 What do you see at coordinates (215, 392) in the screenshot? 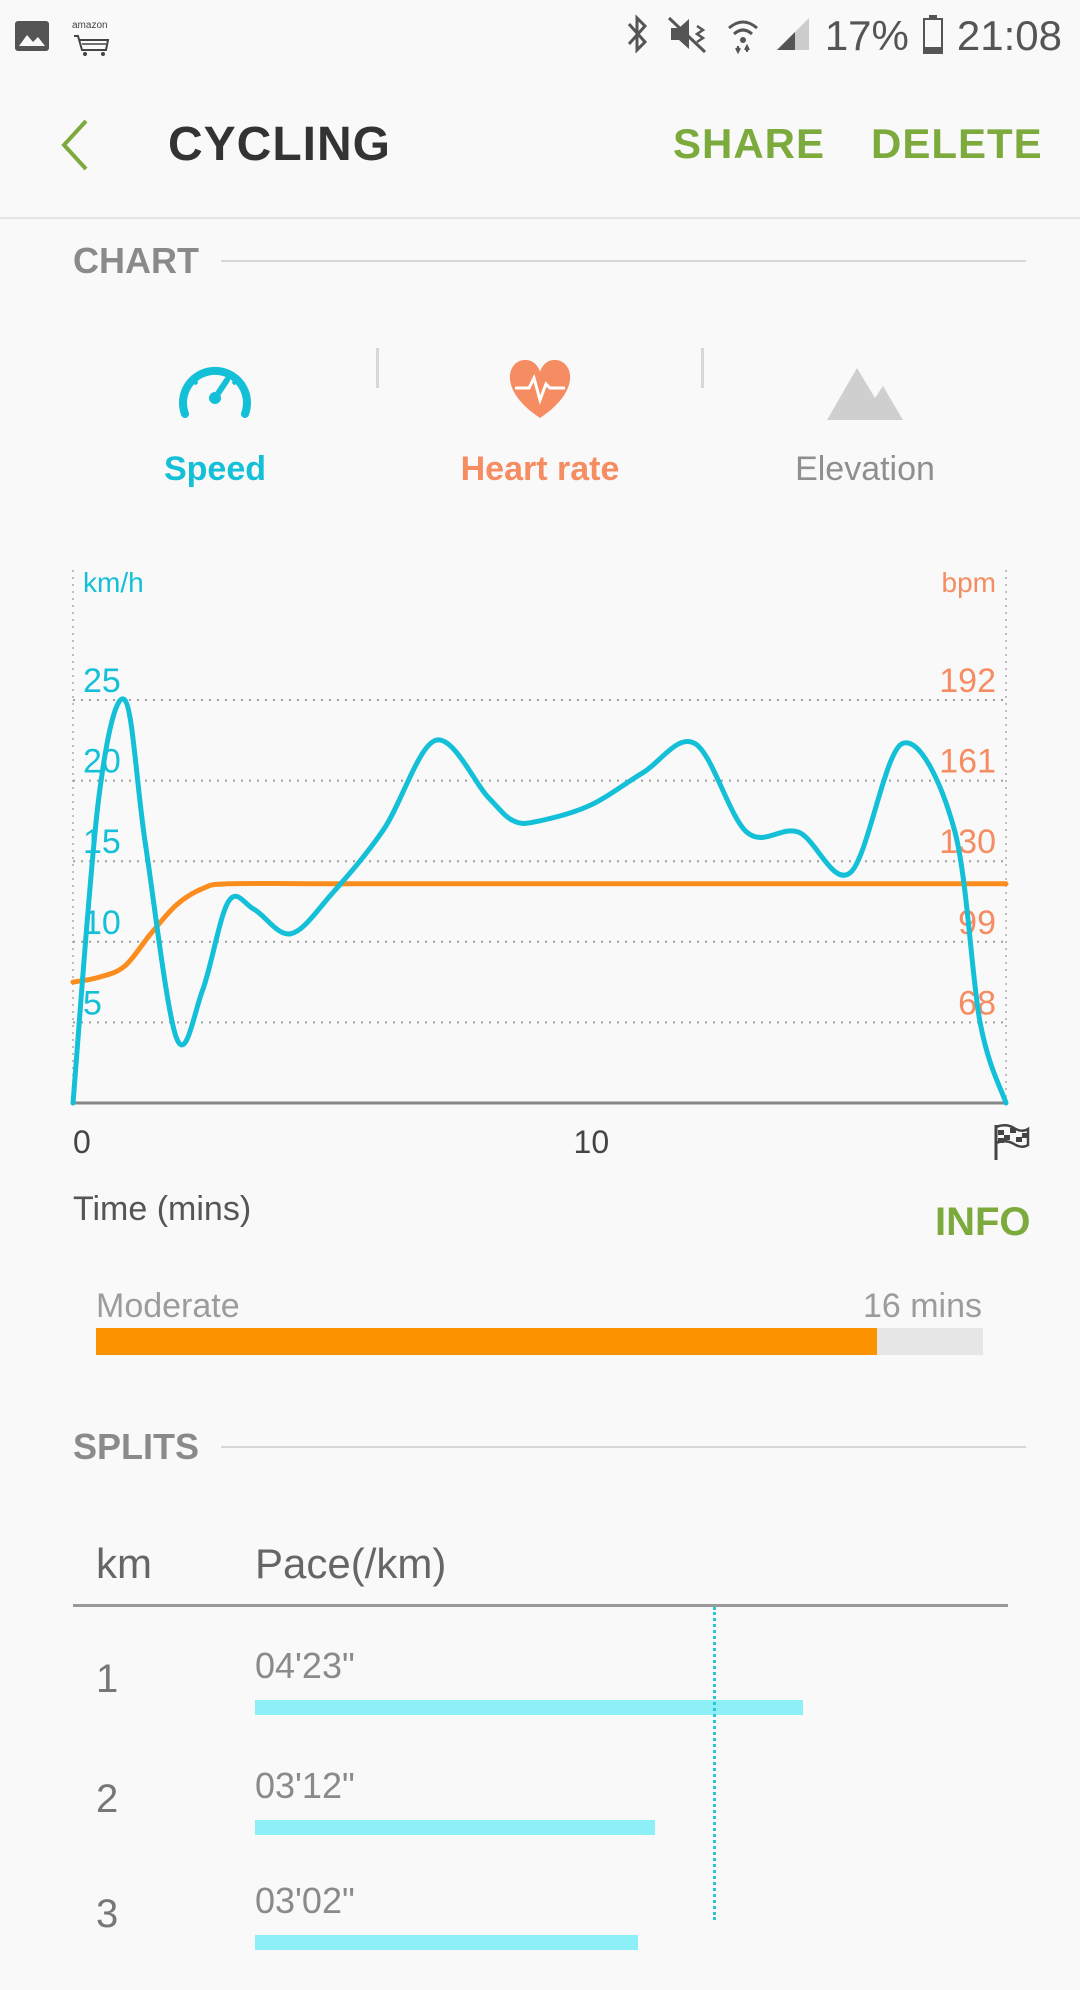
I see `speedometer-icon` at bounding box center [215, 392].